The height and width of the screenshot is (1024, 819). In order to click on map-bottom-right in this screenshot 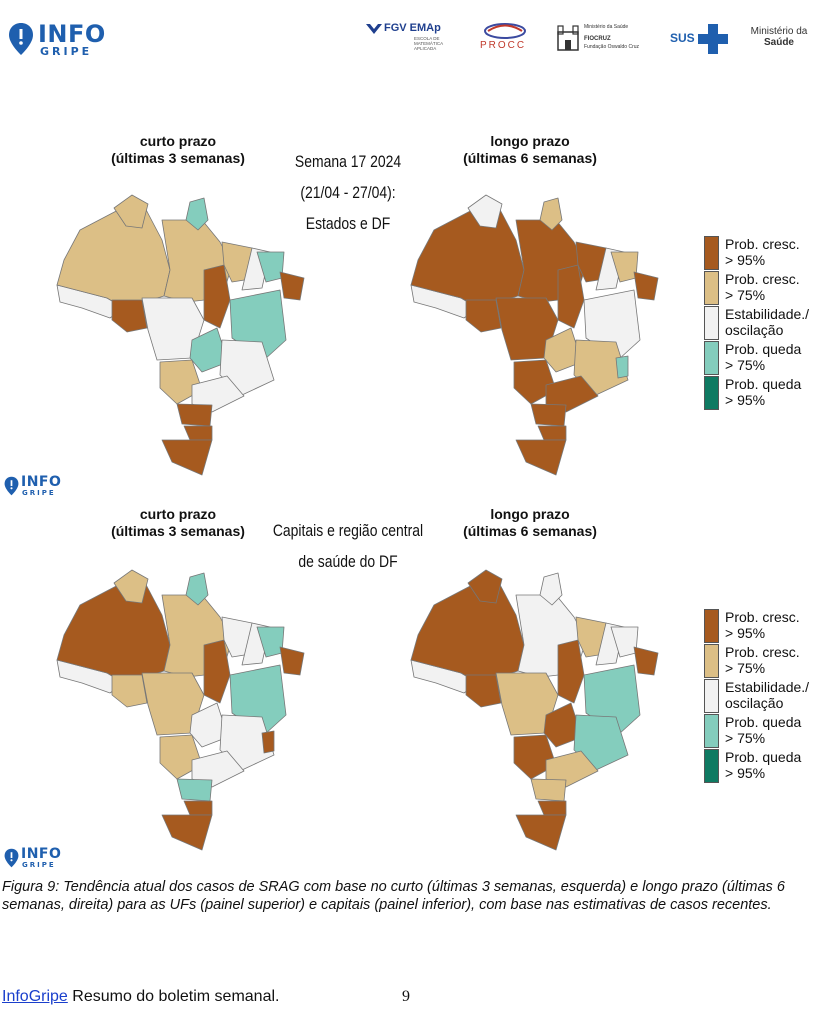, I will do `click(534, 710)`.